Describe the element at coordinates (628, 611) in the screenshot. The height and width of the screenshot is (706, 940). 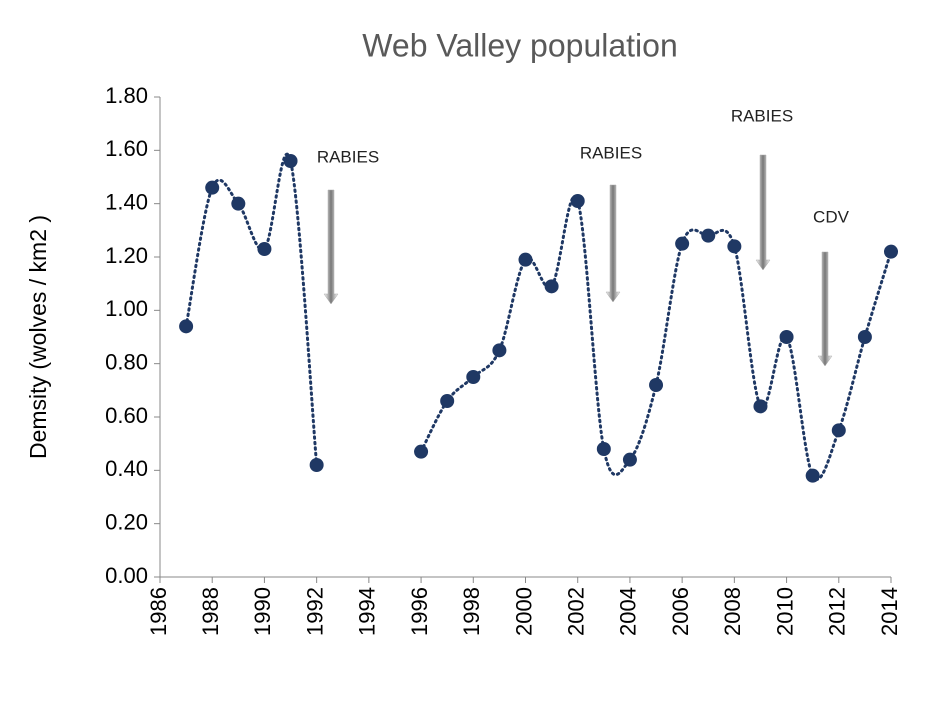
I see `x-tick-label: 2004` at that location.